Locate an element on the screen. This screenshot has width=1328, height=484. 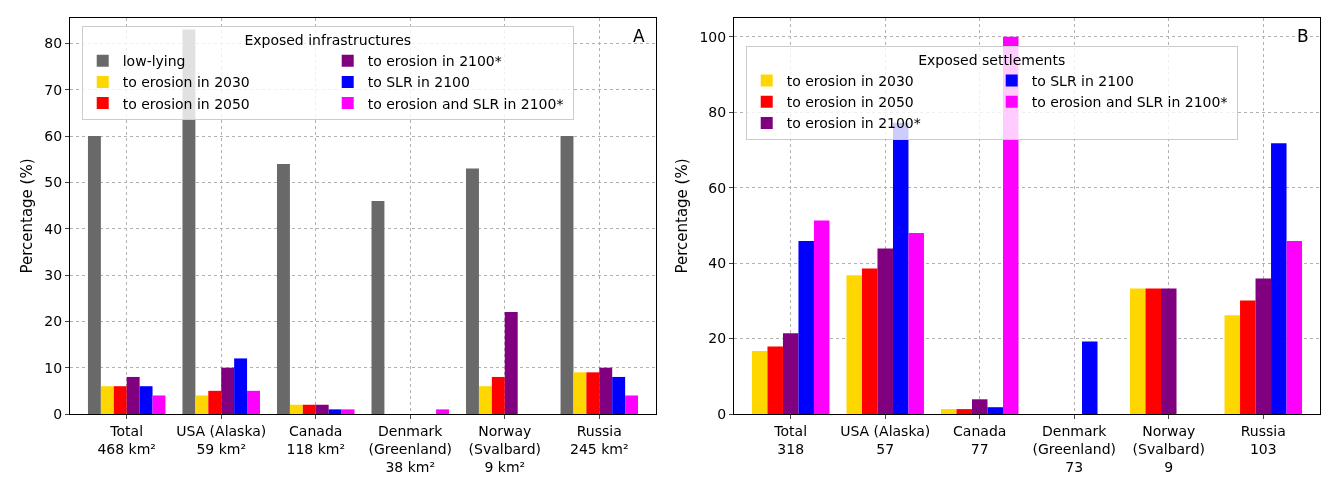
annotation: A is located at coordinates (639, 36).